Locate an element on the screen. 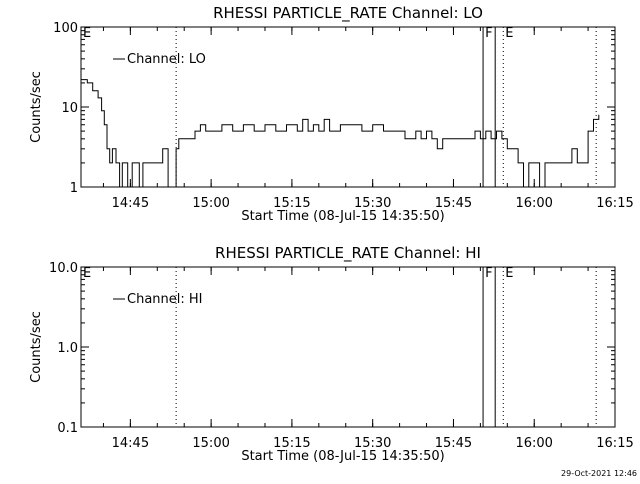  y-tick-label: 10 is located at coordinates (69, 108).